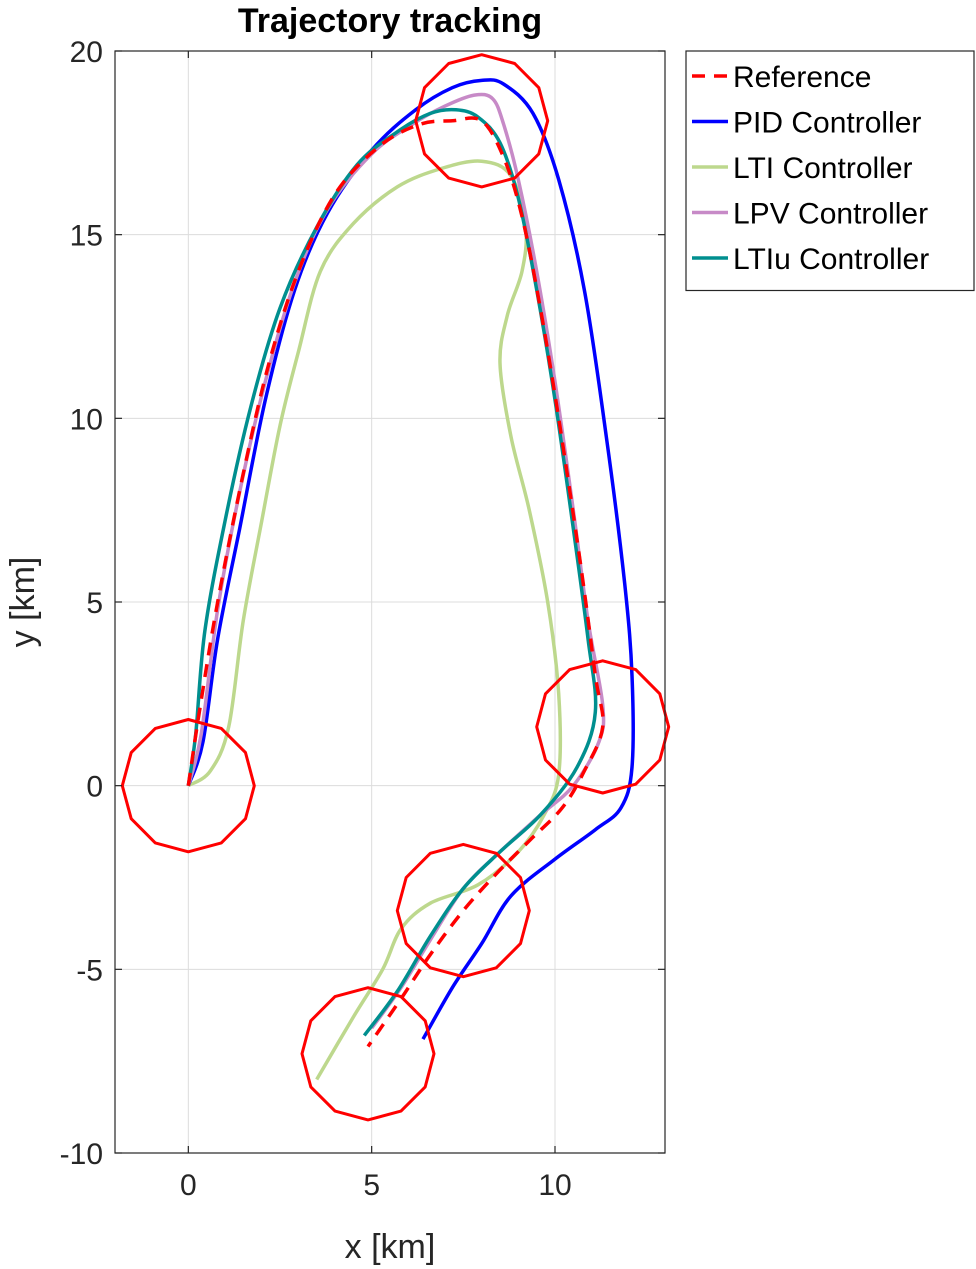 This screenshot has height=1269, width=976. I want to click on legend-label-ltiu-controller: LTIu Controller, so click(831, 259).